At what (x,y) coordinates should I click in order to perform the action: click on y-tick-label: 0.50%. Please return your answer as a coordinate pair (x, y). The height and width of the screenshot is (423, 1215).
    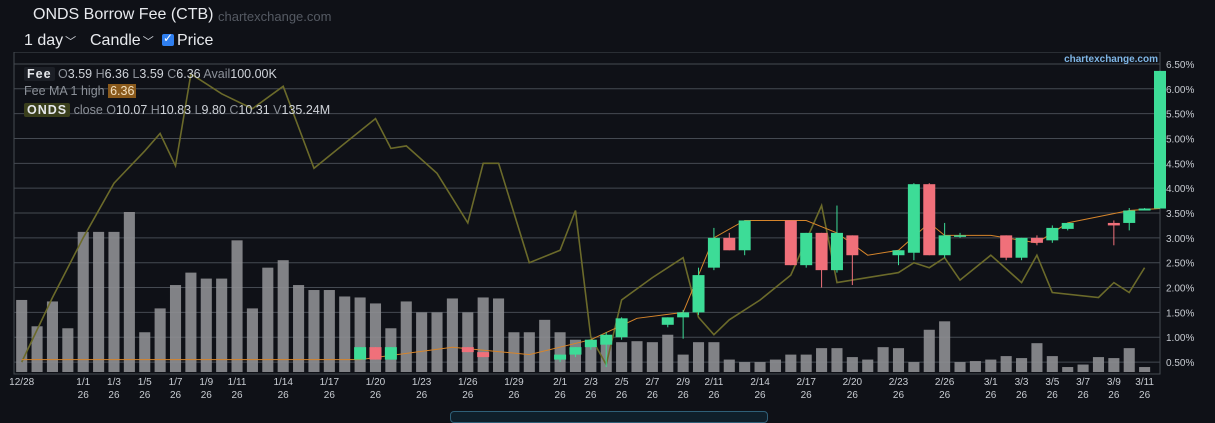
    Looking at the image, I should click on (1180, 363).